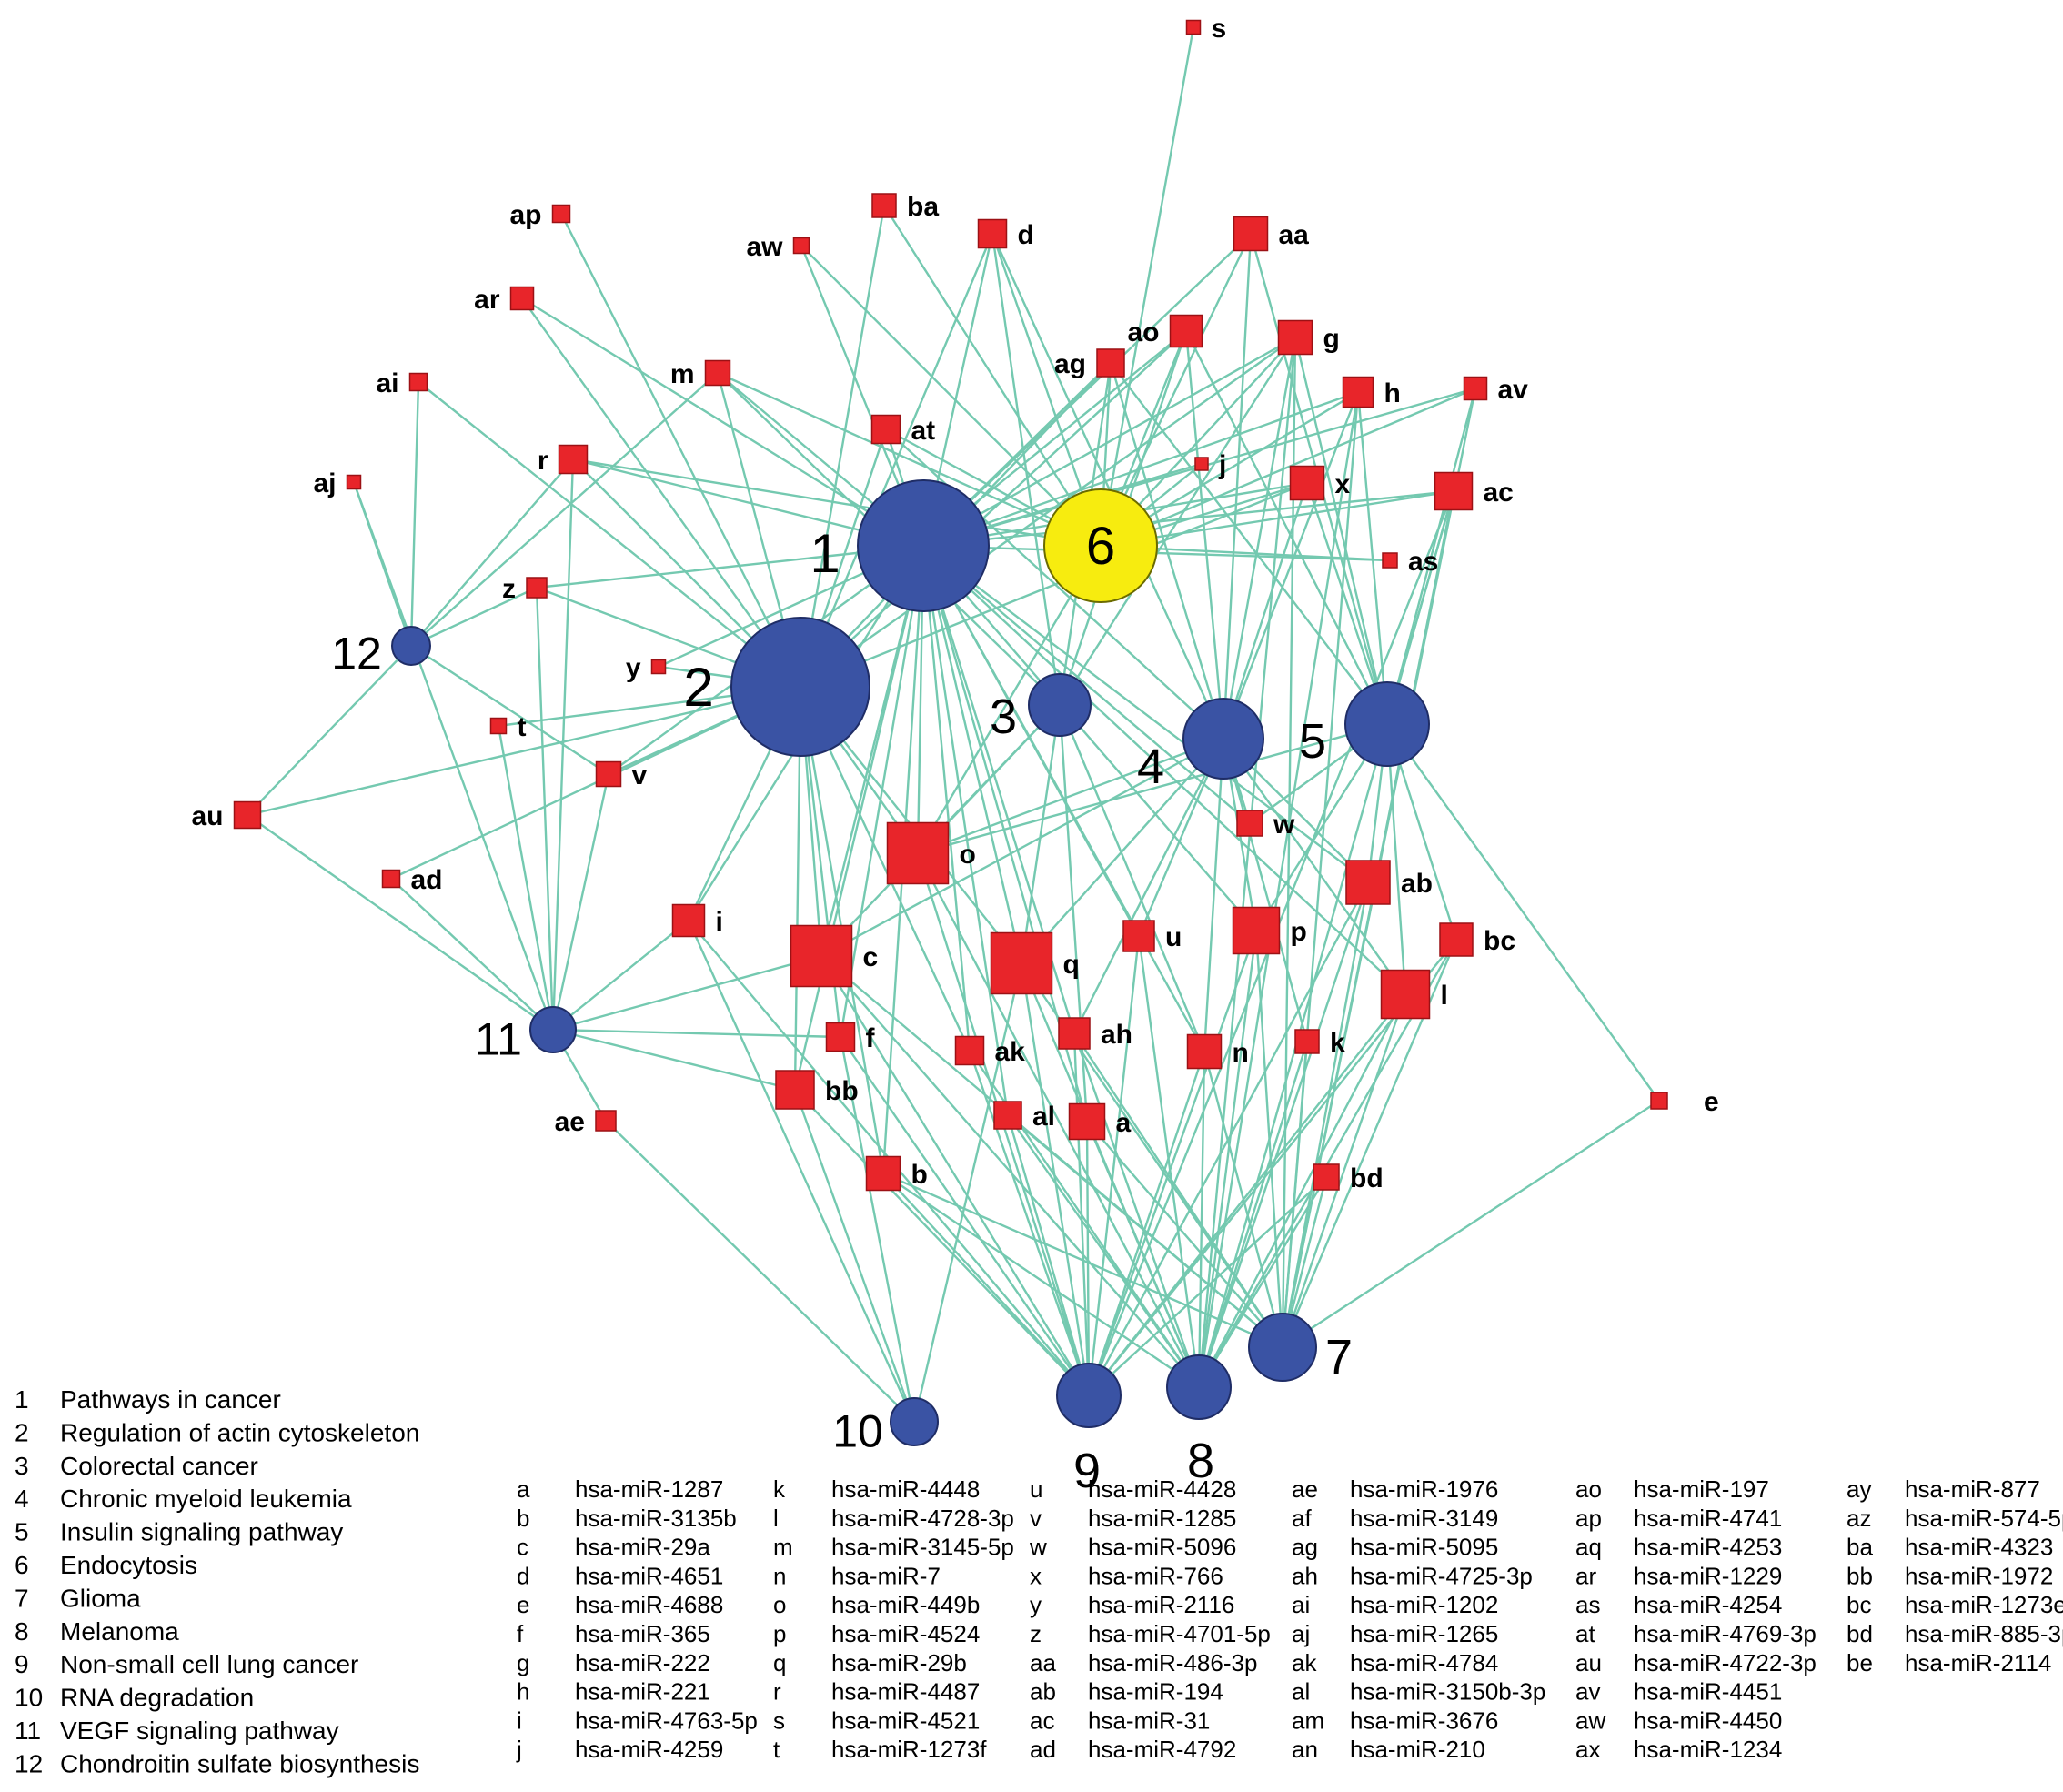 The width and height of the screenshot is (2063, 1792). Describe the element at coordinates (1405, 995) in the screenshot. I see `mirna-node-l` at that location.